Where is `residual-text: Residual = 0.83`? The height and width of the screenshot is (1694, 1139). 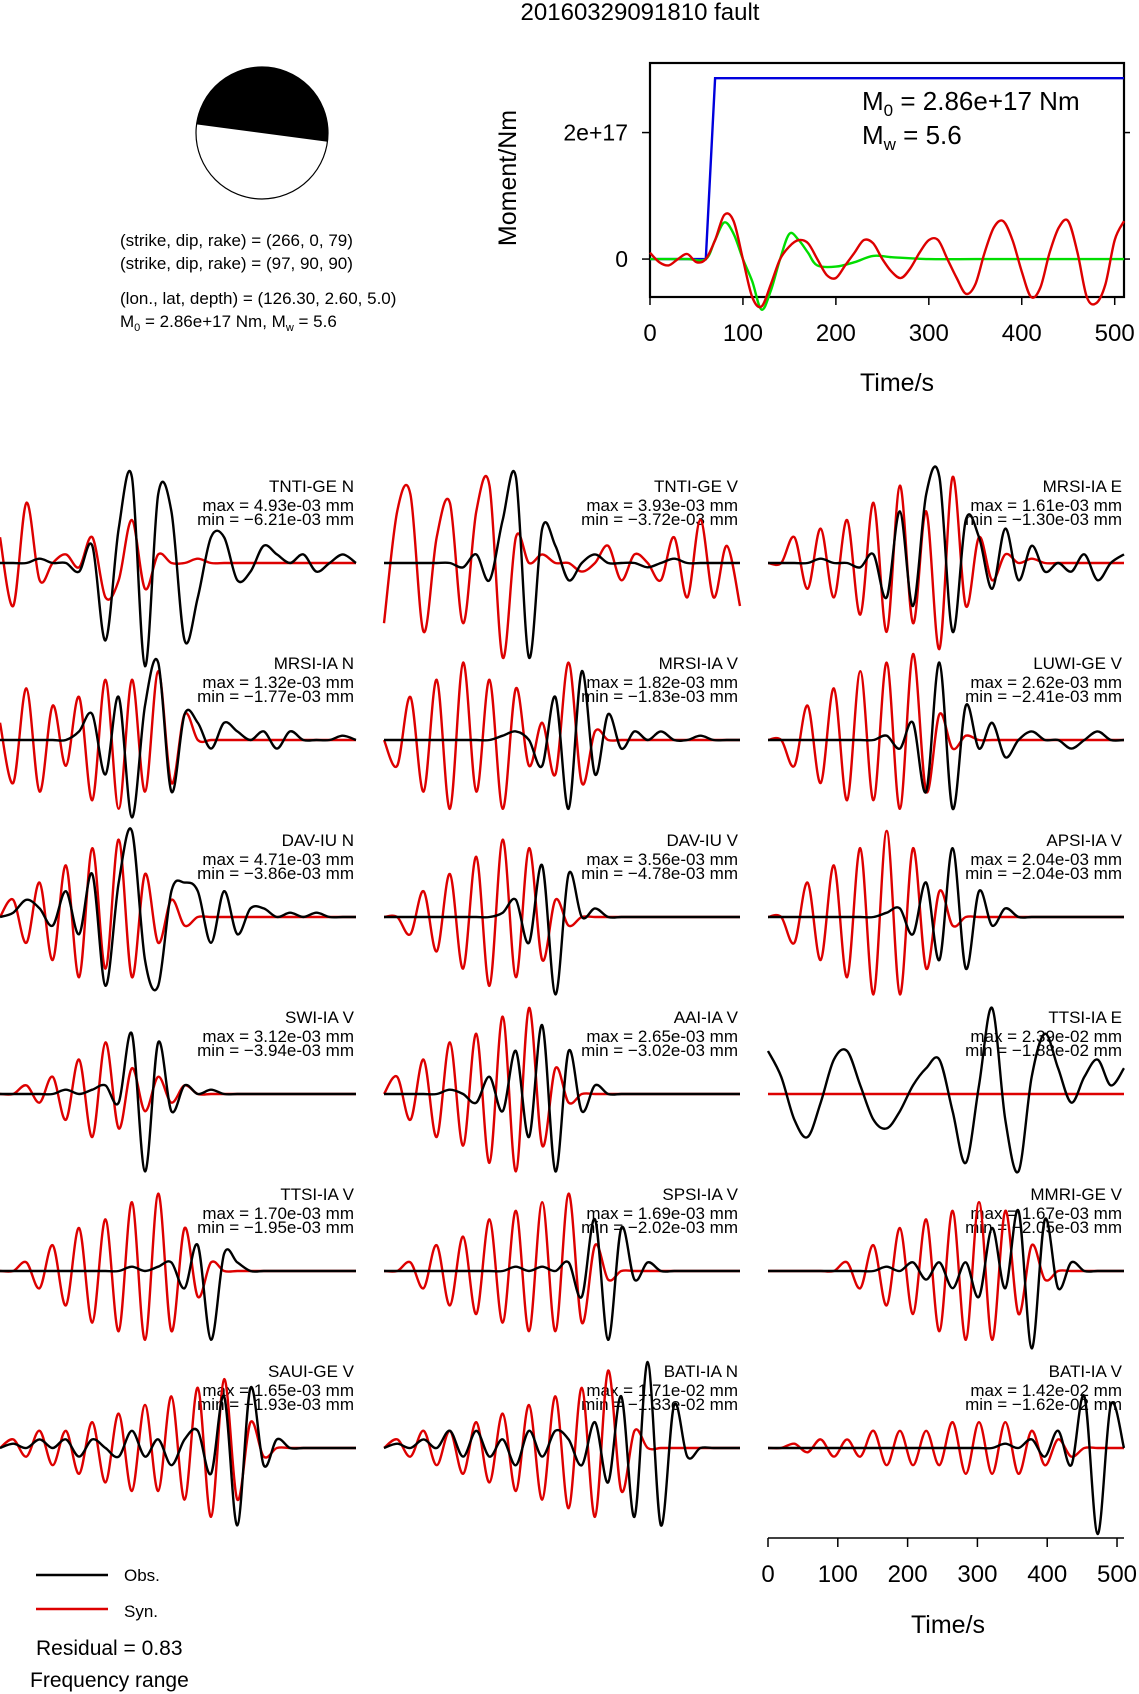
residual-text: Residual = 0.83 is located at coordinates (109, 1648).